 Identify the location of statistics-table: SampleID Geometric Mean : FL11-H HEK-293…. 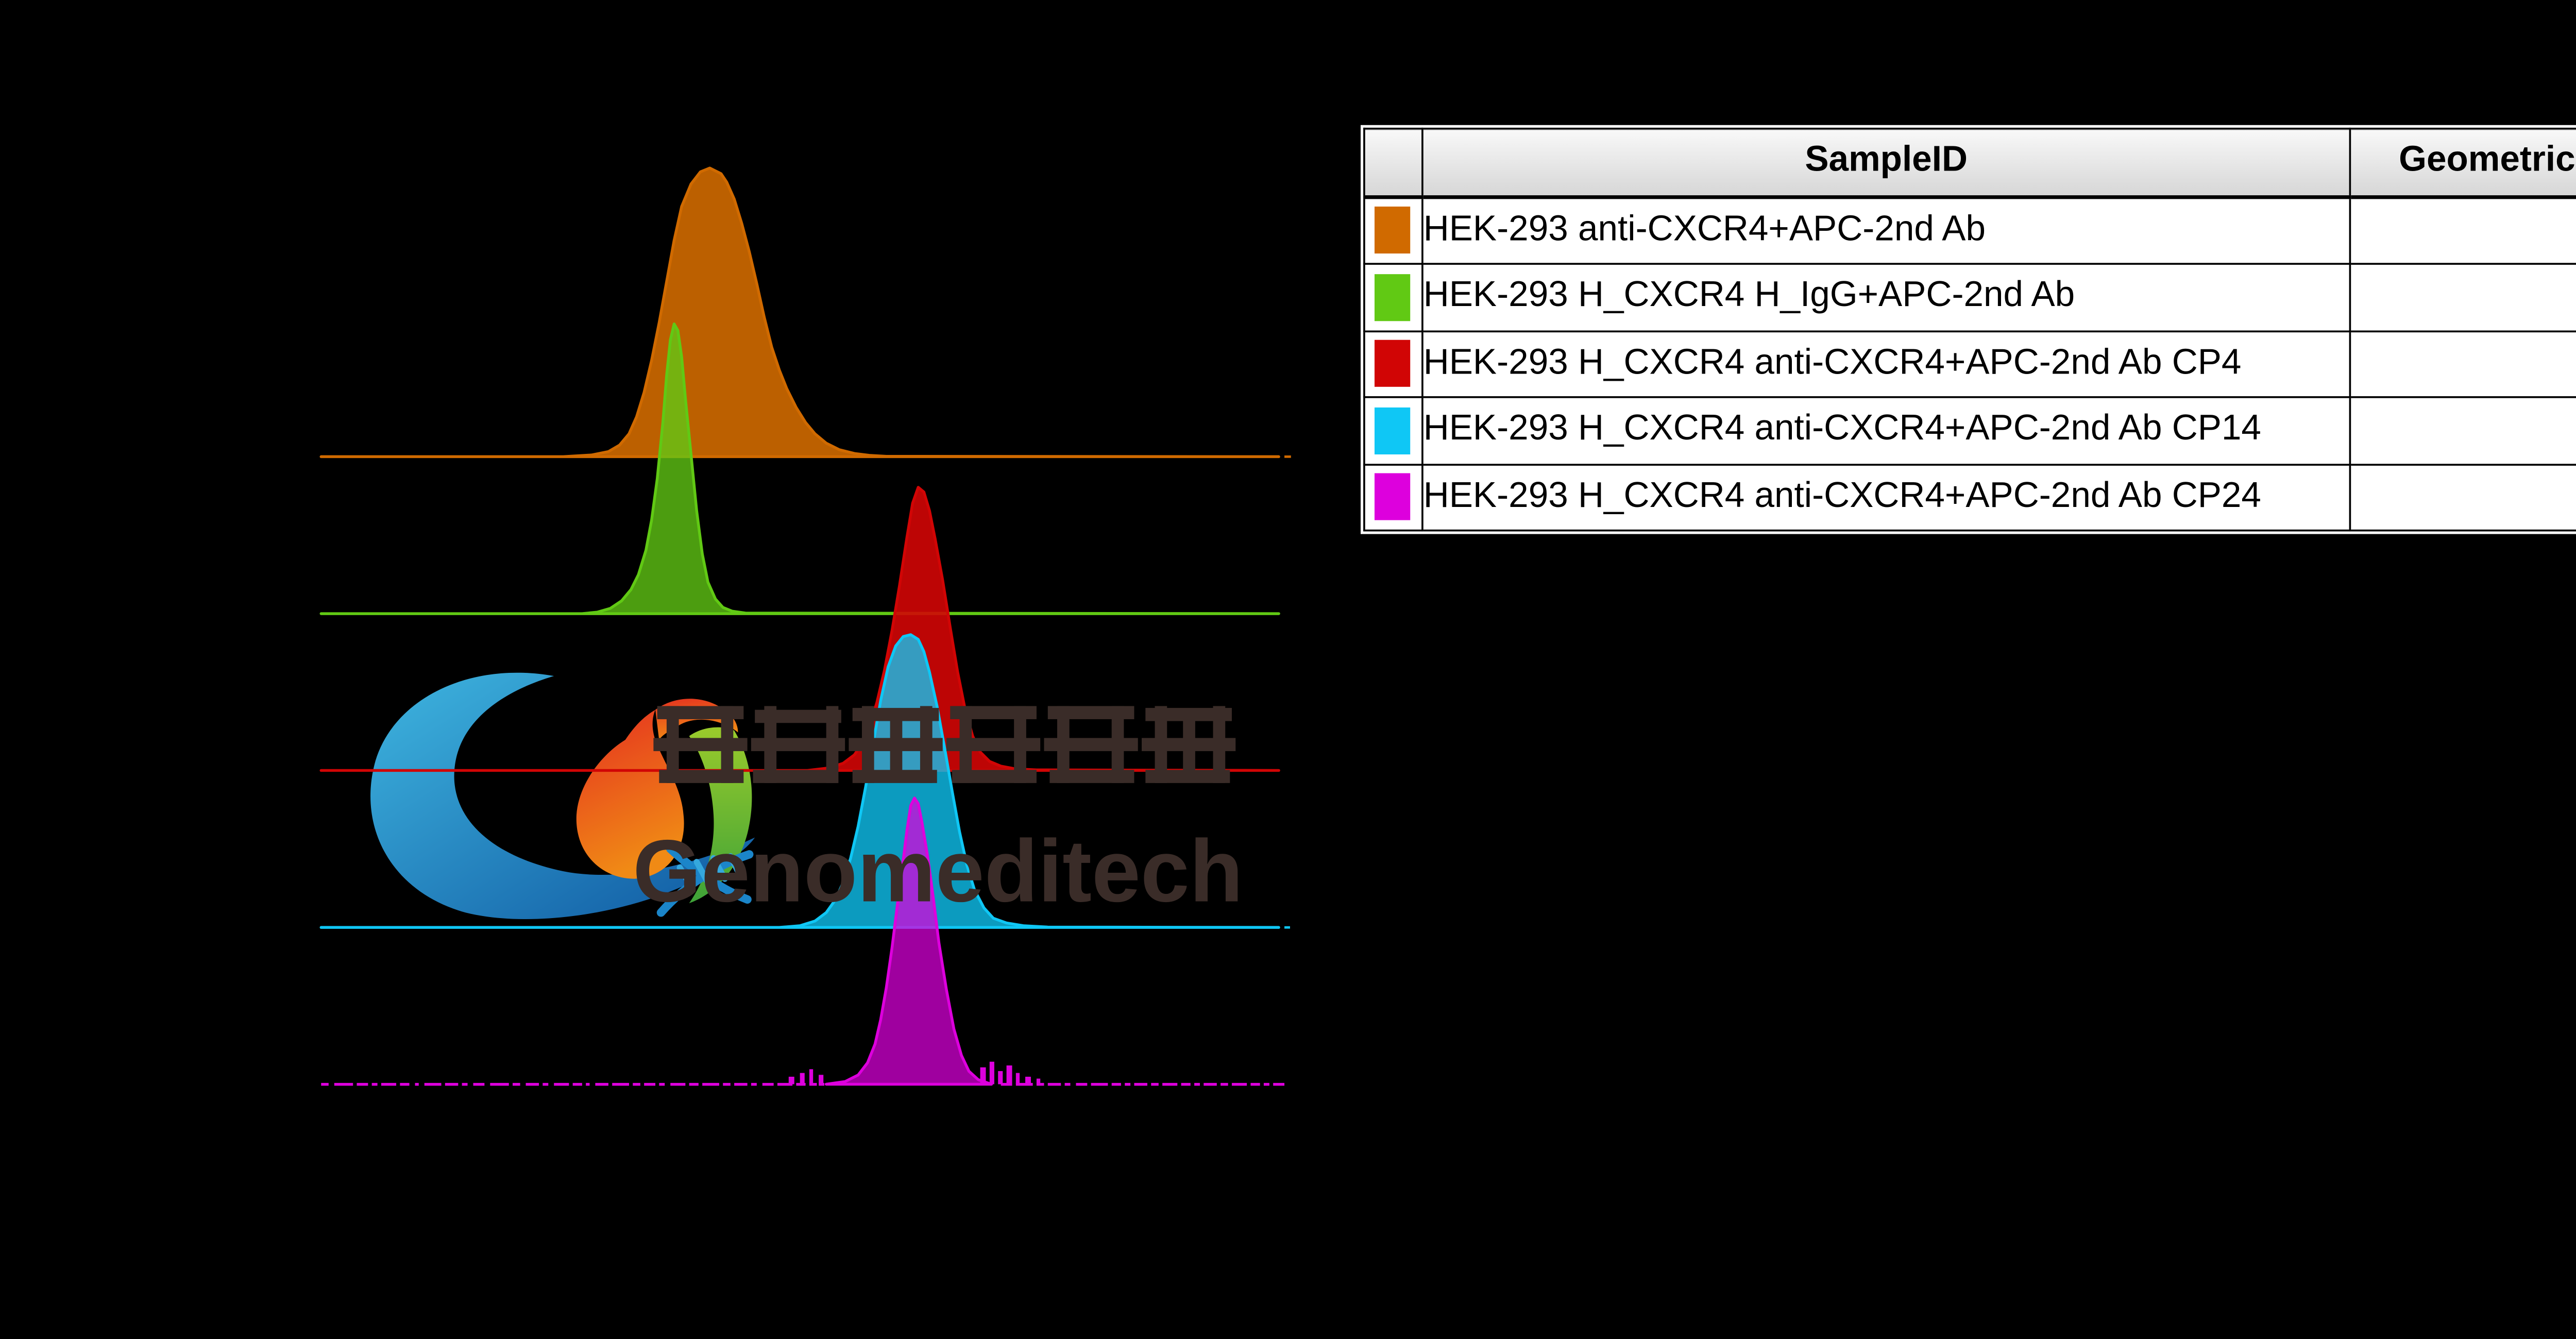
(1969, 330).